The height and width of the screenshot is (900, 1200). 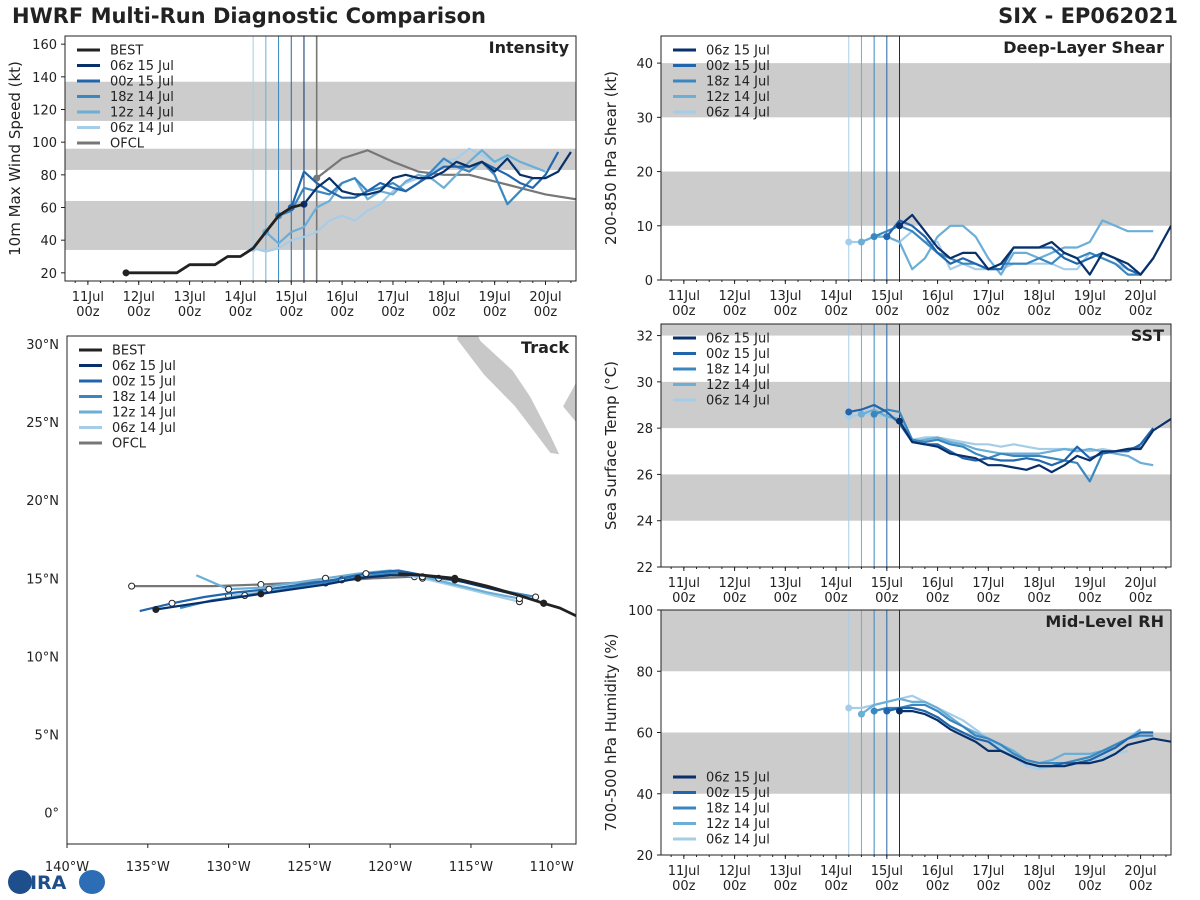 What do you see at coordinates (1140, 583) in the screenshot?
I see `x-tick-label: 20Jul` at bounding box center [1140, 583].